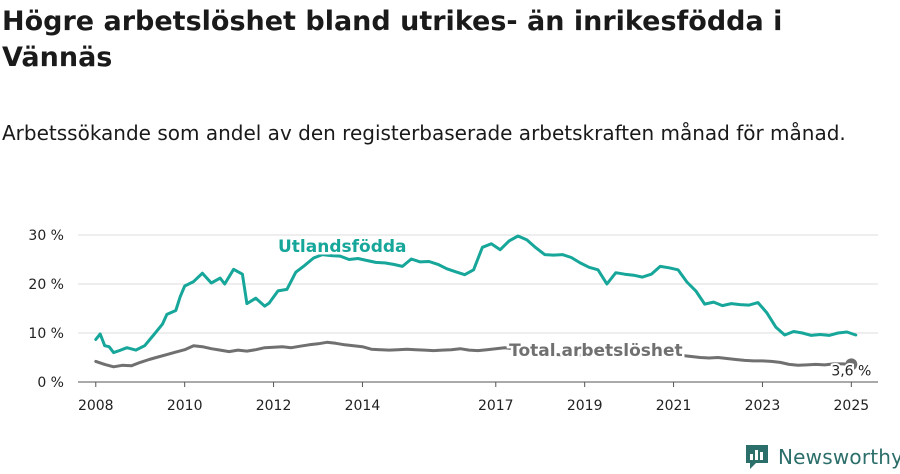 The width and height of the screenshot is (900, 474). I want to click on y-tick-label-2: 20 %, so click(46, 285).